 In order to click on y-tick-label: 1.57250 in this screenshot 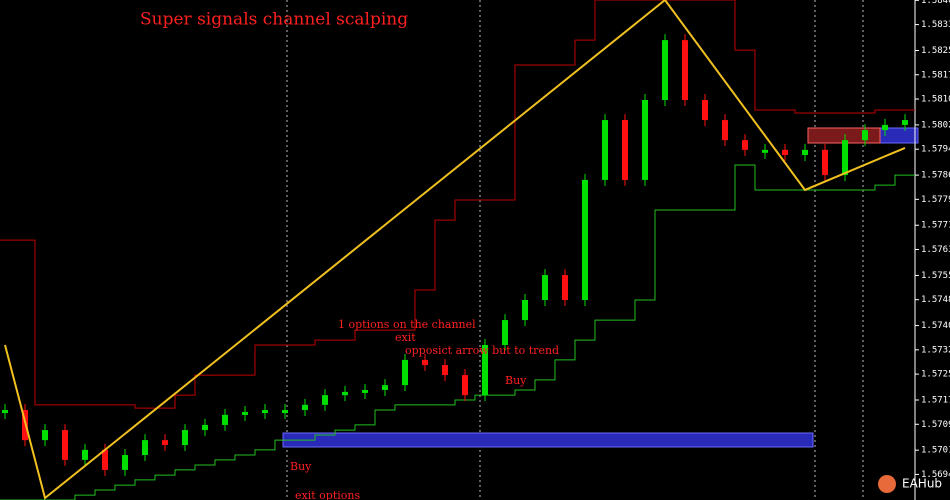, I will do `click(935, 375)`.